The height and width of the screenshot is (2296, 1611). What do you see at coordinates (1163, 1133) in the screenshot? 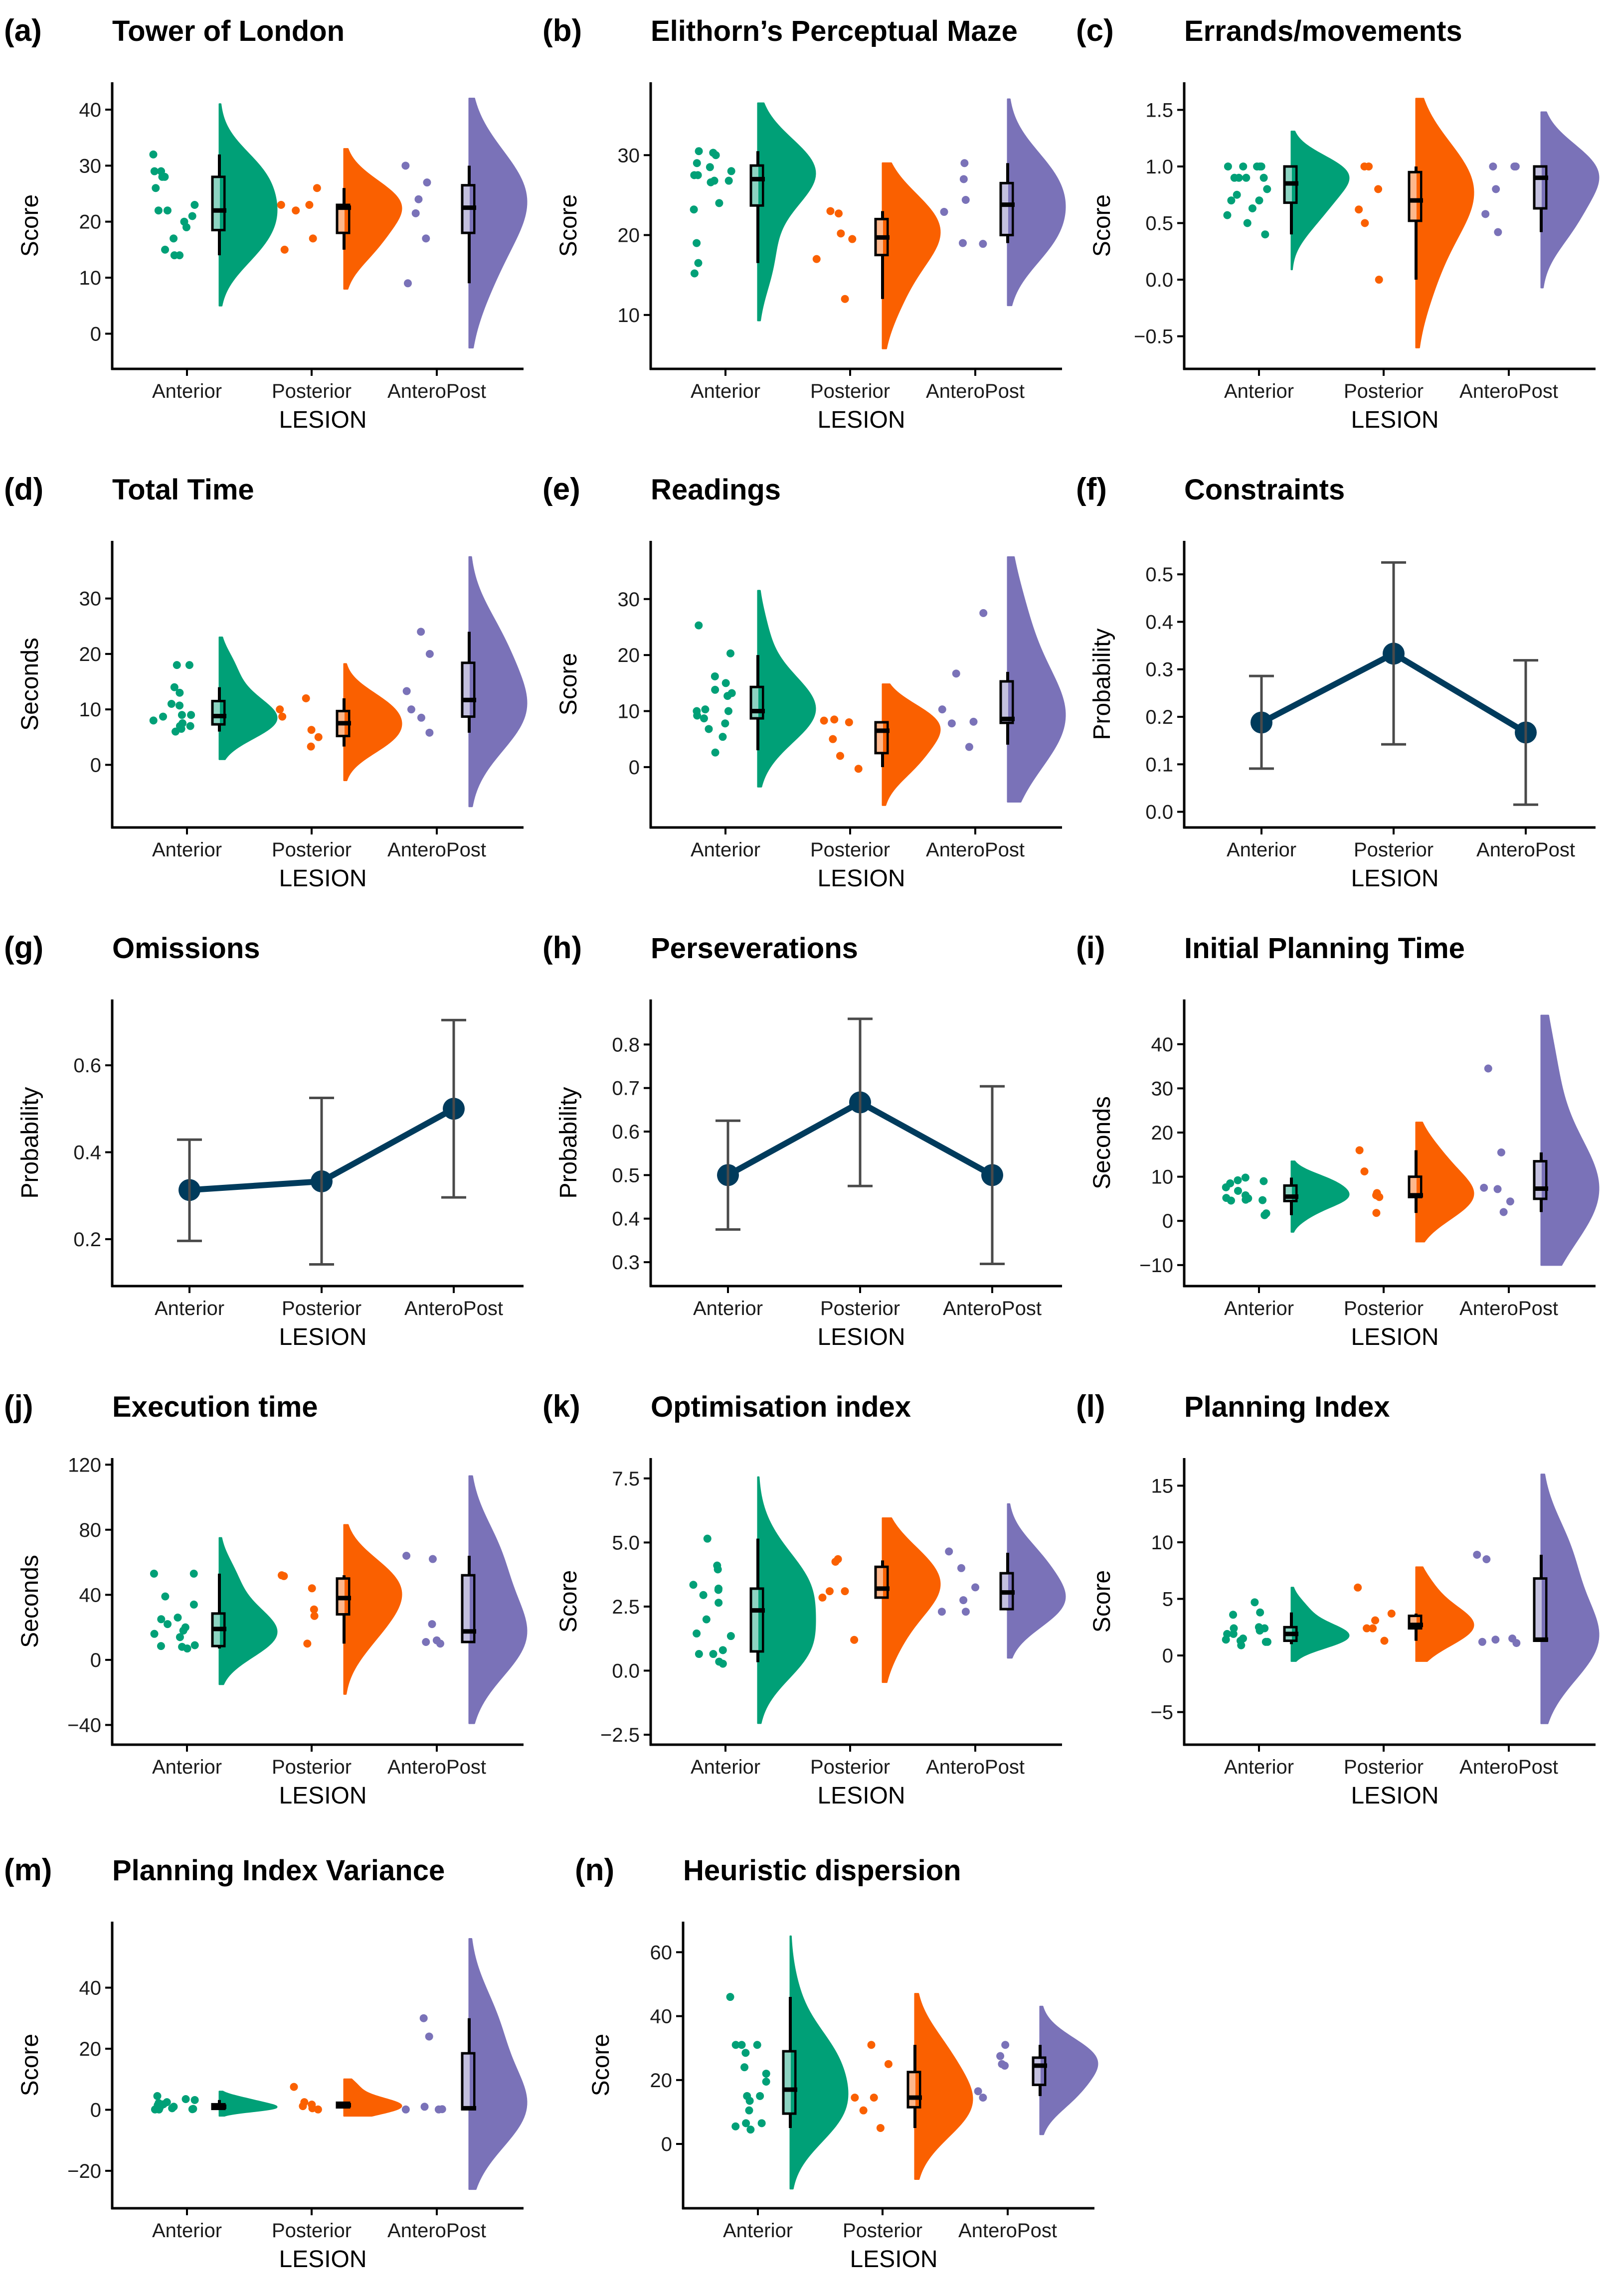
I see `y-tick-label: 20` at bounding box center [1163, 1133].